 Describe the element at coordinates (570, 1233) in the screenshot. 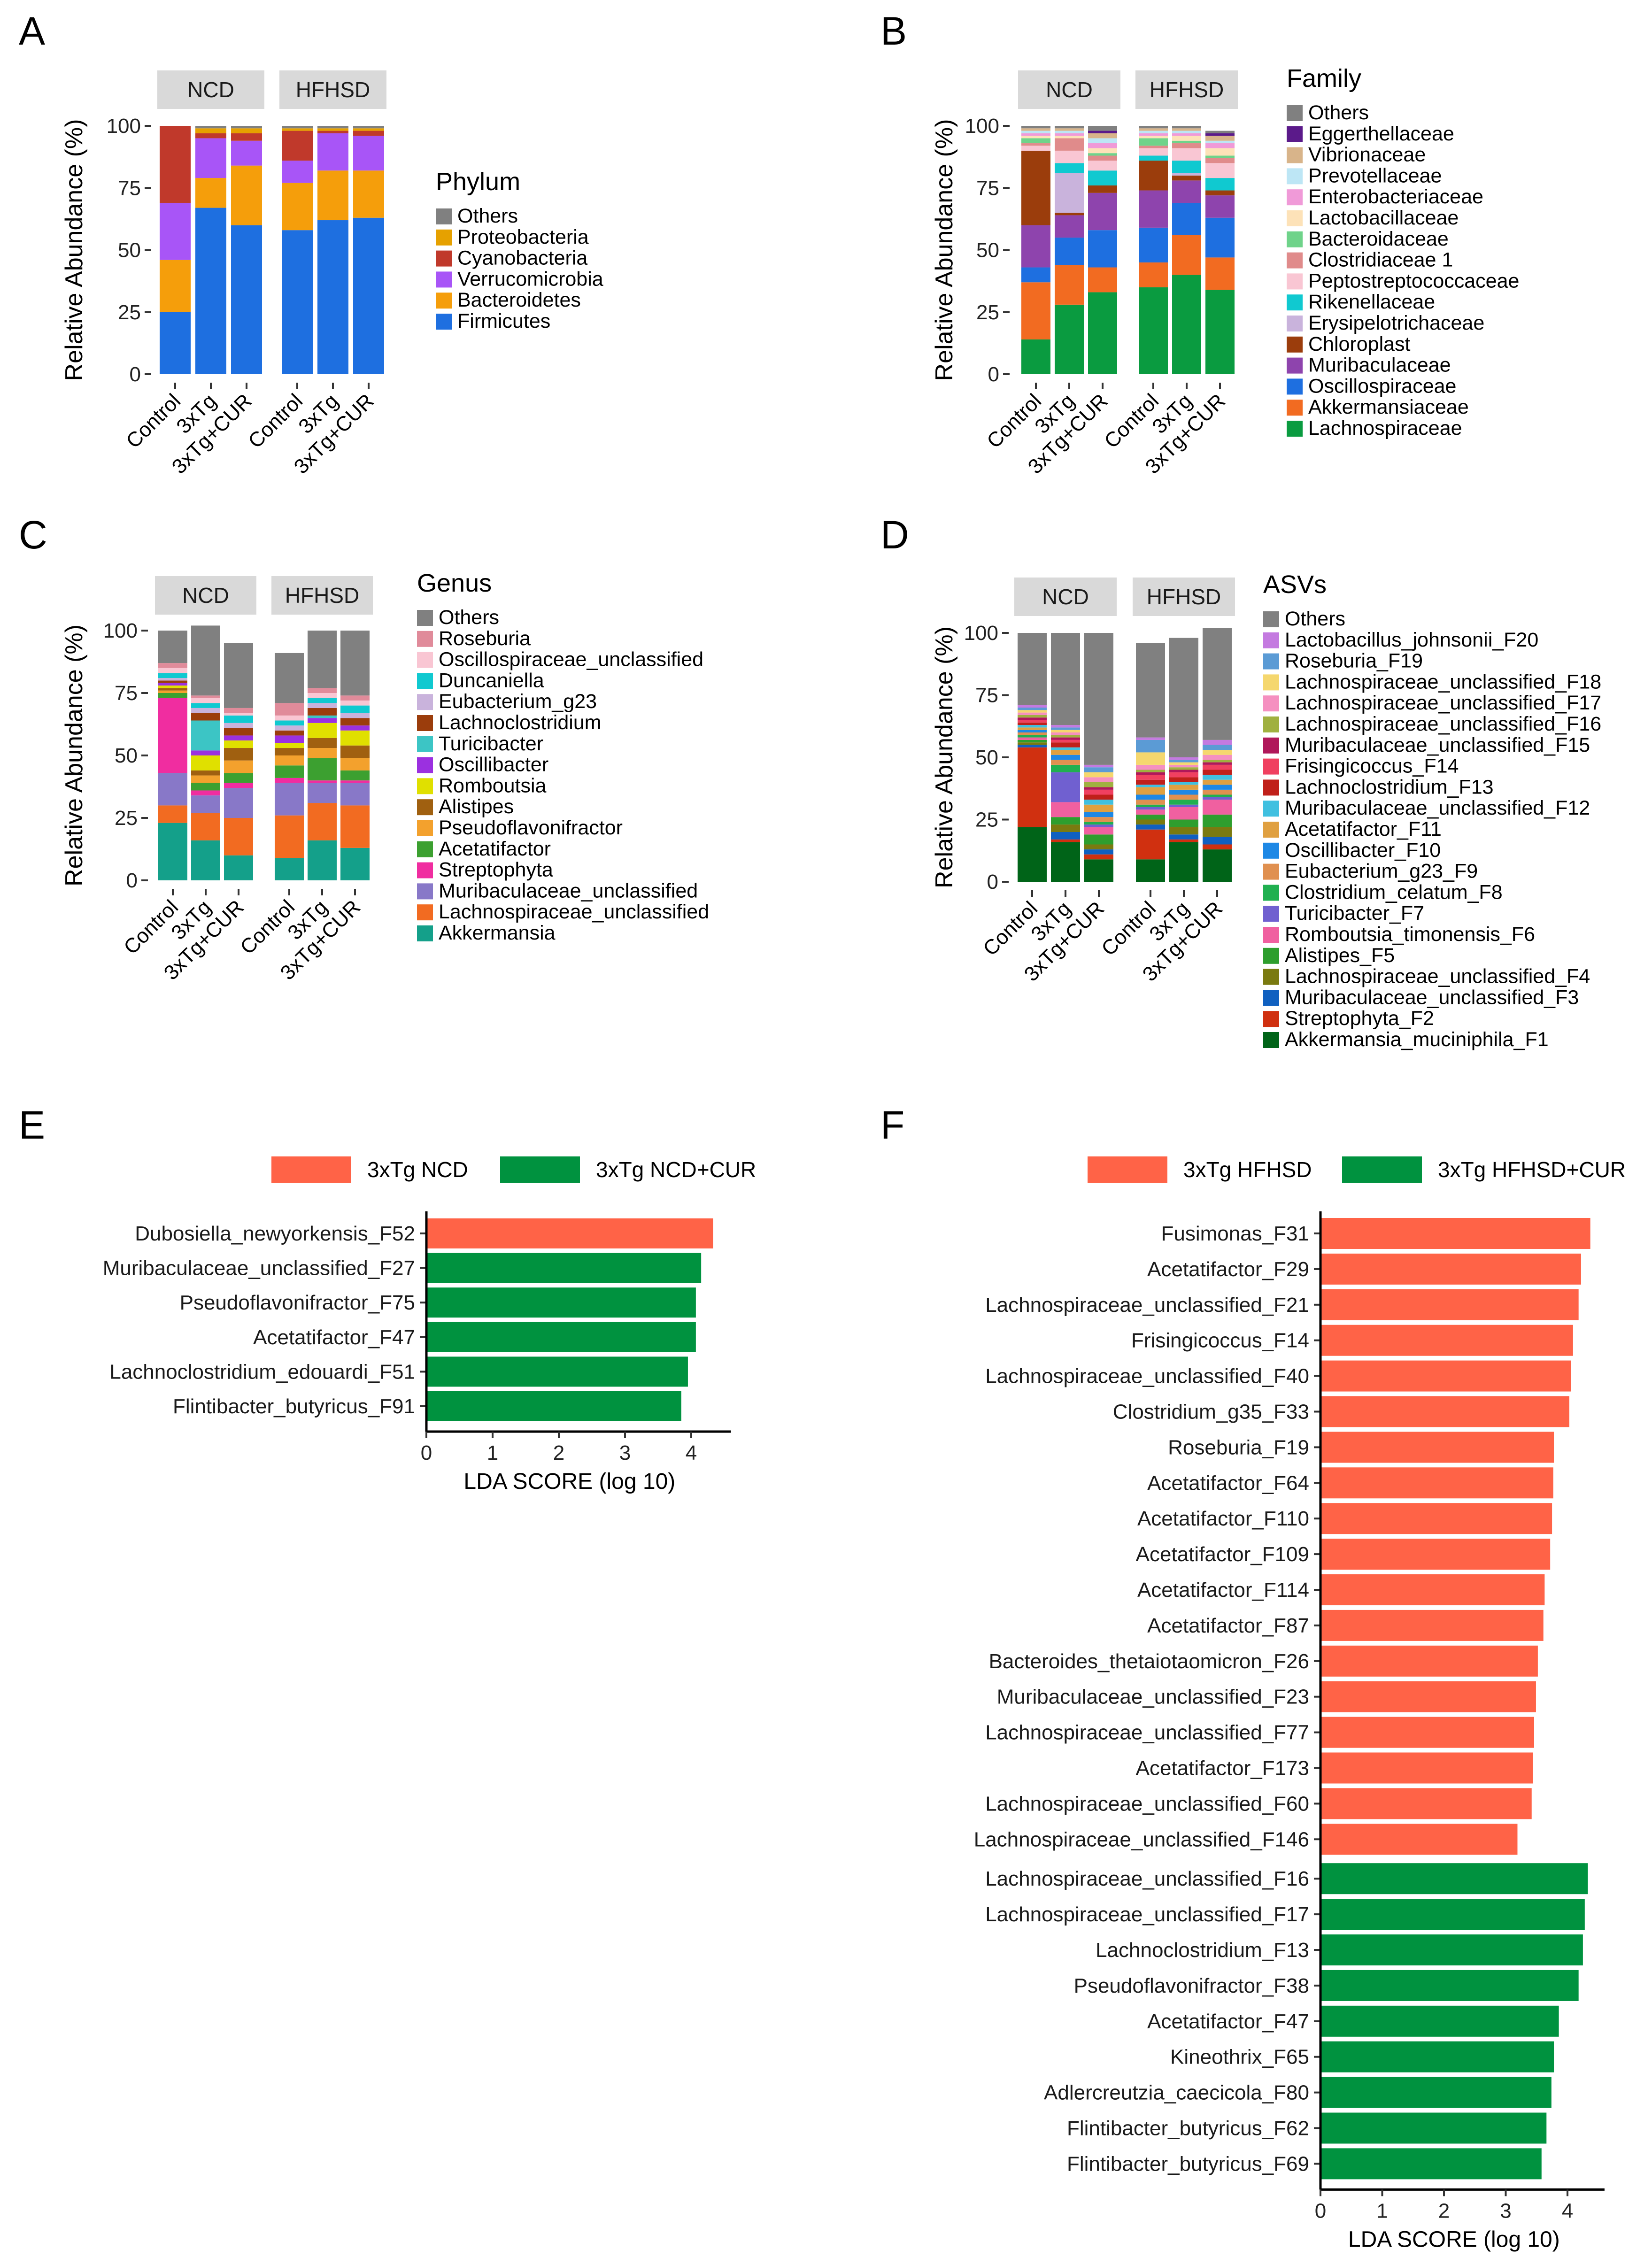

I see `lda-bar-dubosiella-newyorkensis-f52` at that location.